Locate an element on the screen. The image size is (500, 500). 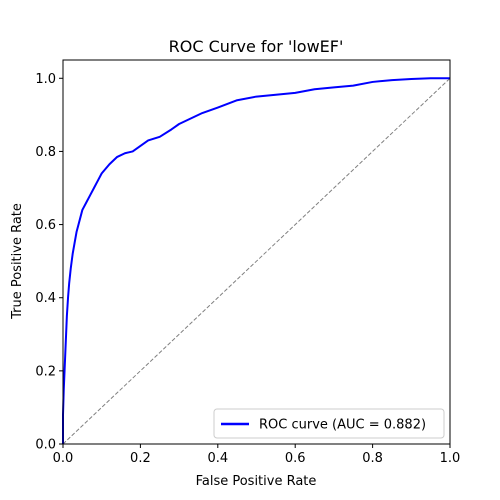
y-tick-label: 1.0 is located at coordinates (45, 79).